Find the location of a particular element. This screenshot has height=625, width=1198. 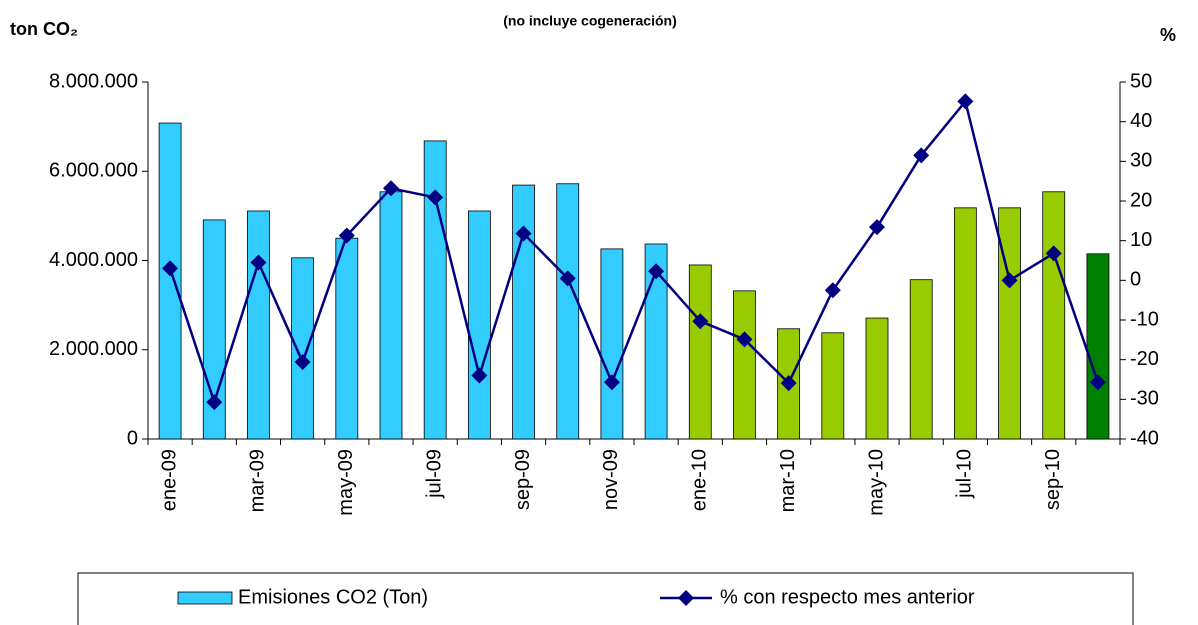

legend-marker is located at coordinates (686, 598).